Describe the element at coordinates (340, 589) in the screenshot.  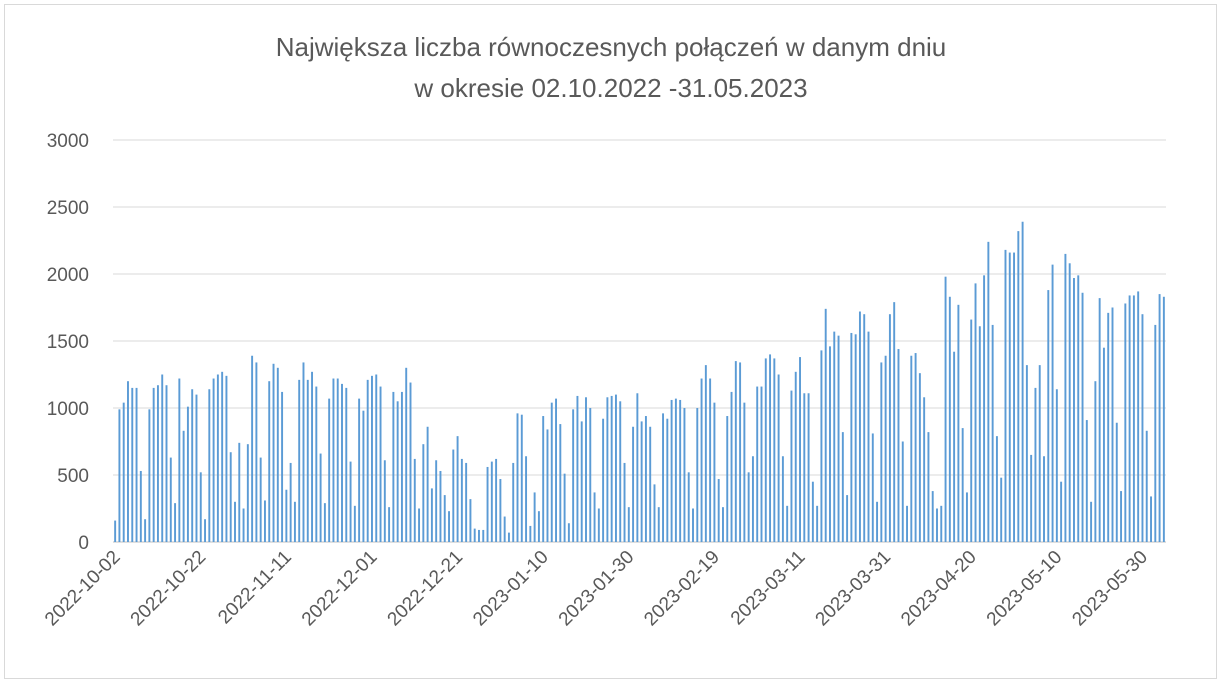
I see `x-tick-label: 2022-12-01` at that location.